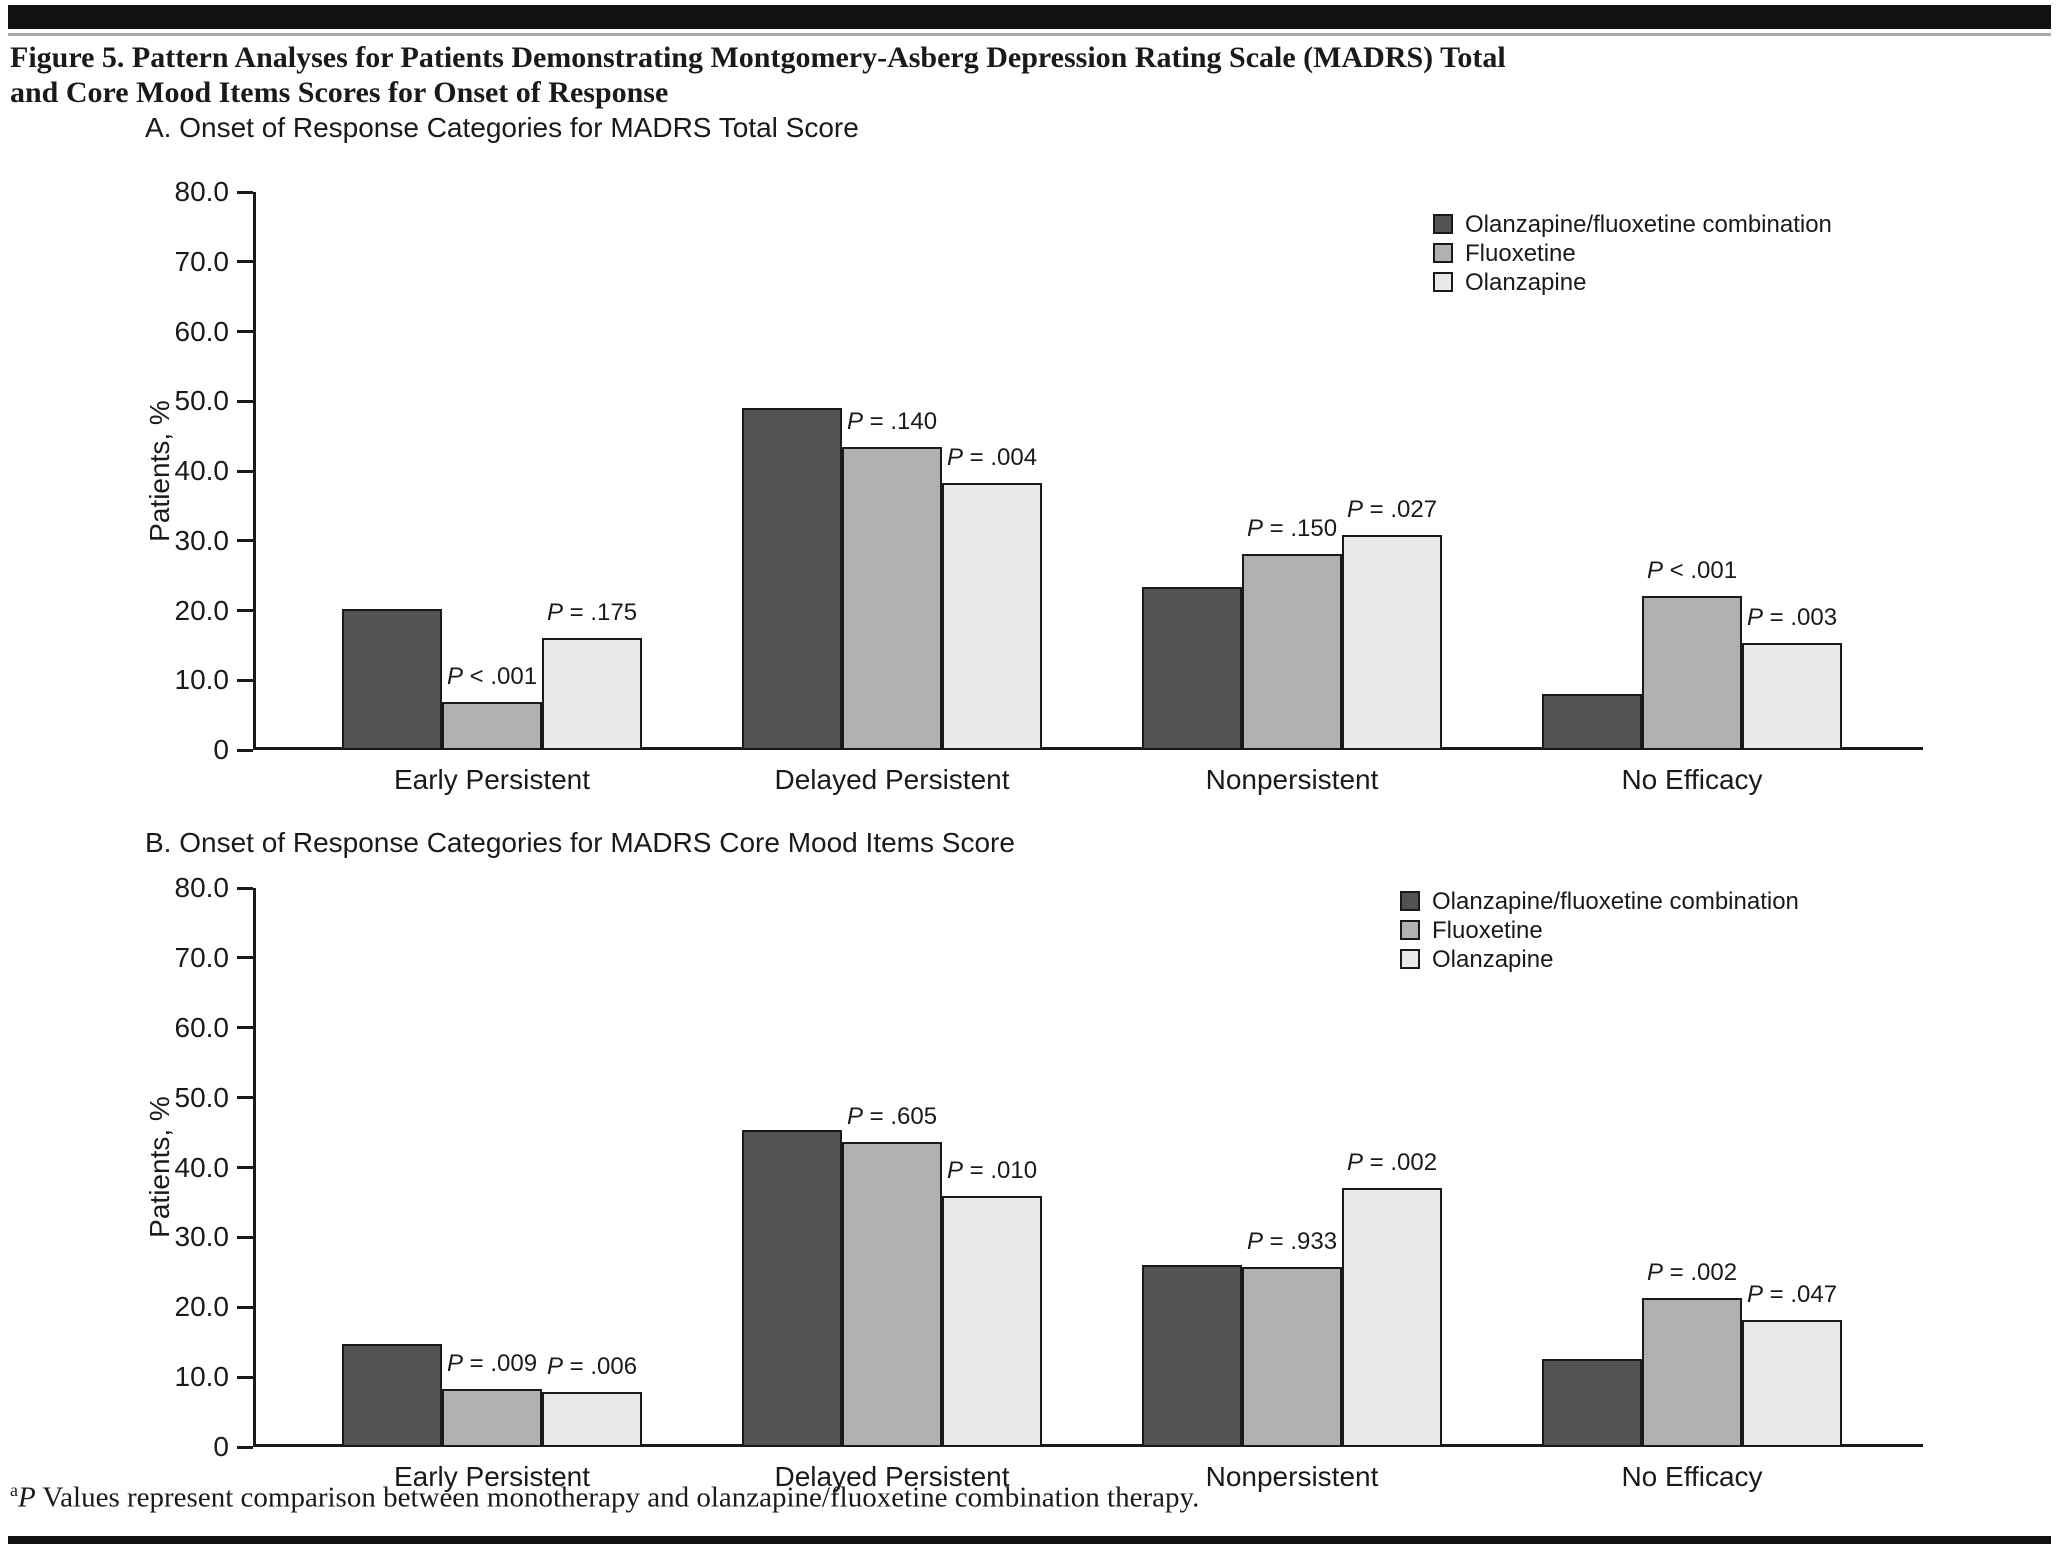  Describe the element at coordinates (892, 1117) in the screenshot. I see `p-value-label-fluoxetine-delayed-persistent: P = .605` at that location.